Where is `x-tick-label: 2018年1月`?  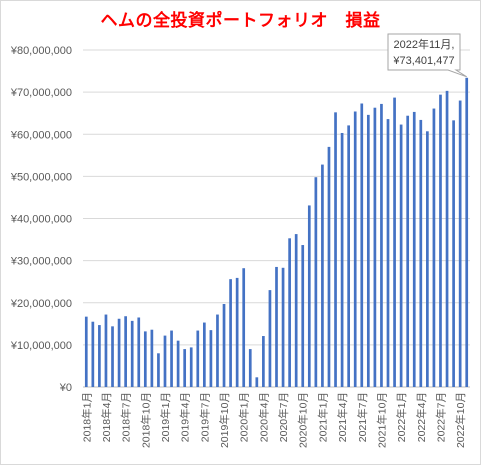 x-tick-label: 2018年1月 is located at coordinates (86, 417).